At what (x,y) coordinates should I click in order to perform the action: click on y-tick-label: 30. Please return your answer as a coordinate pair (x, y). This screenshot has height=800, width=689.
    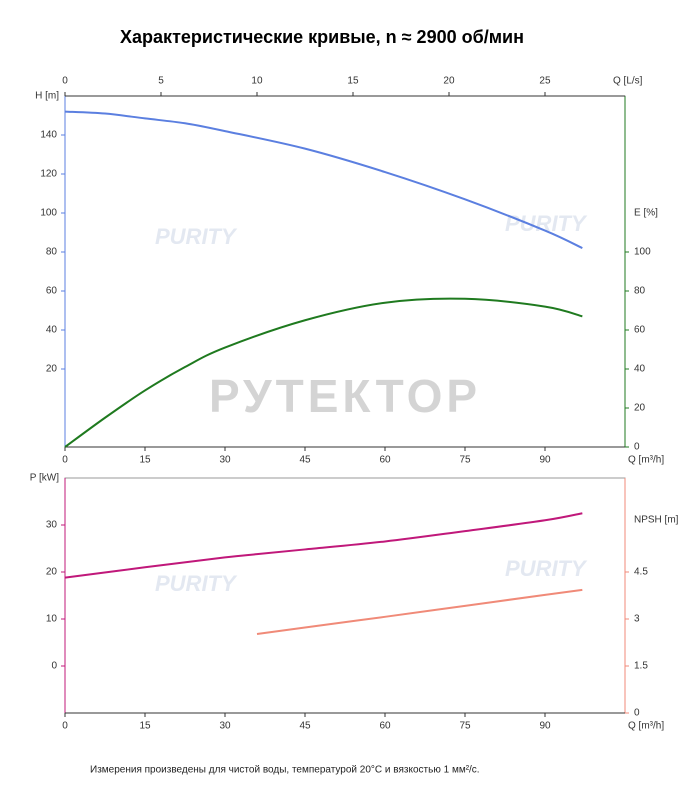
    Looking at the image, I should click on (52, 525).